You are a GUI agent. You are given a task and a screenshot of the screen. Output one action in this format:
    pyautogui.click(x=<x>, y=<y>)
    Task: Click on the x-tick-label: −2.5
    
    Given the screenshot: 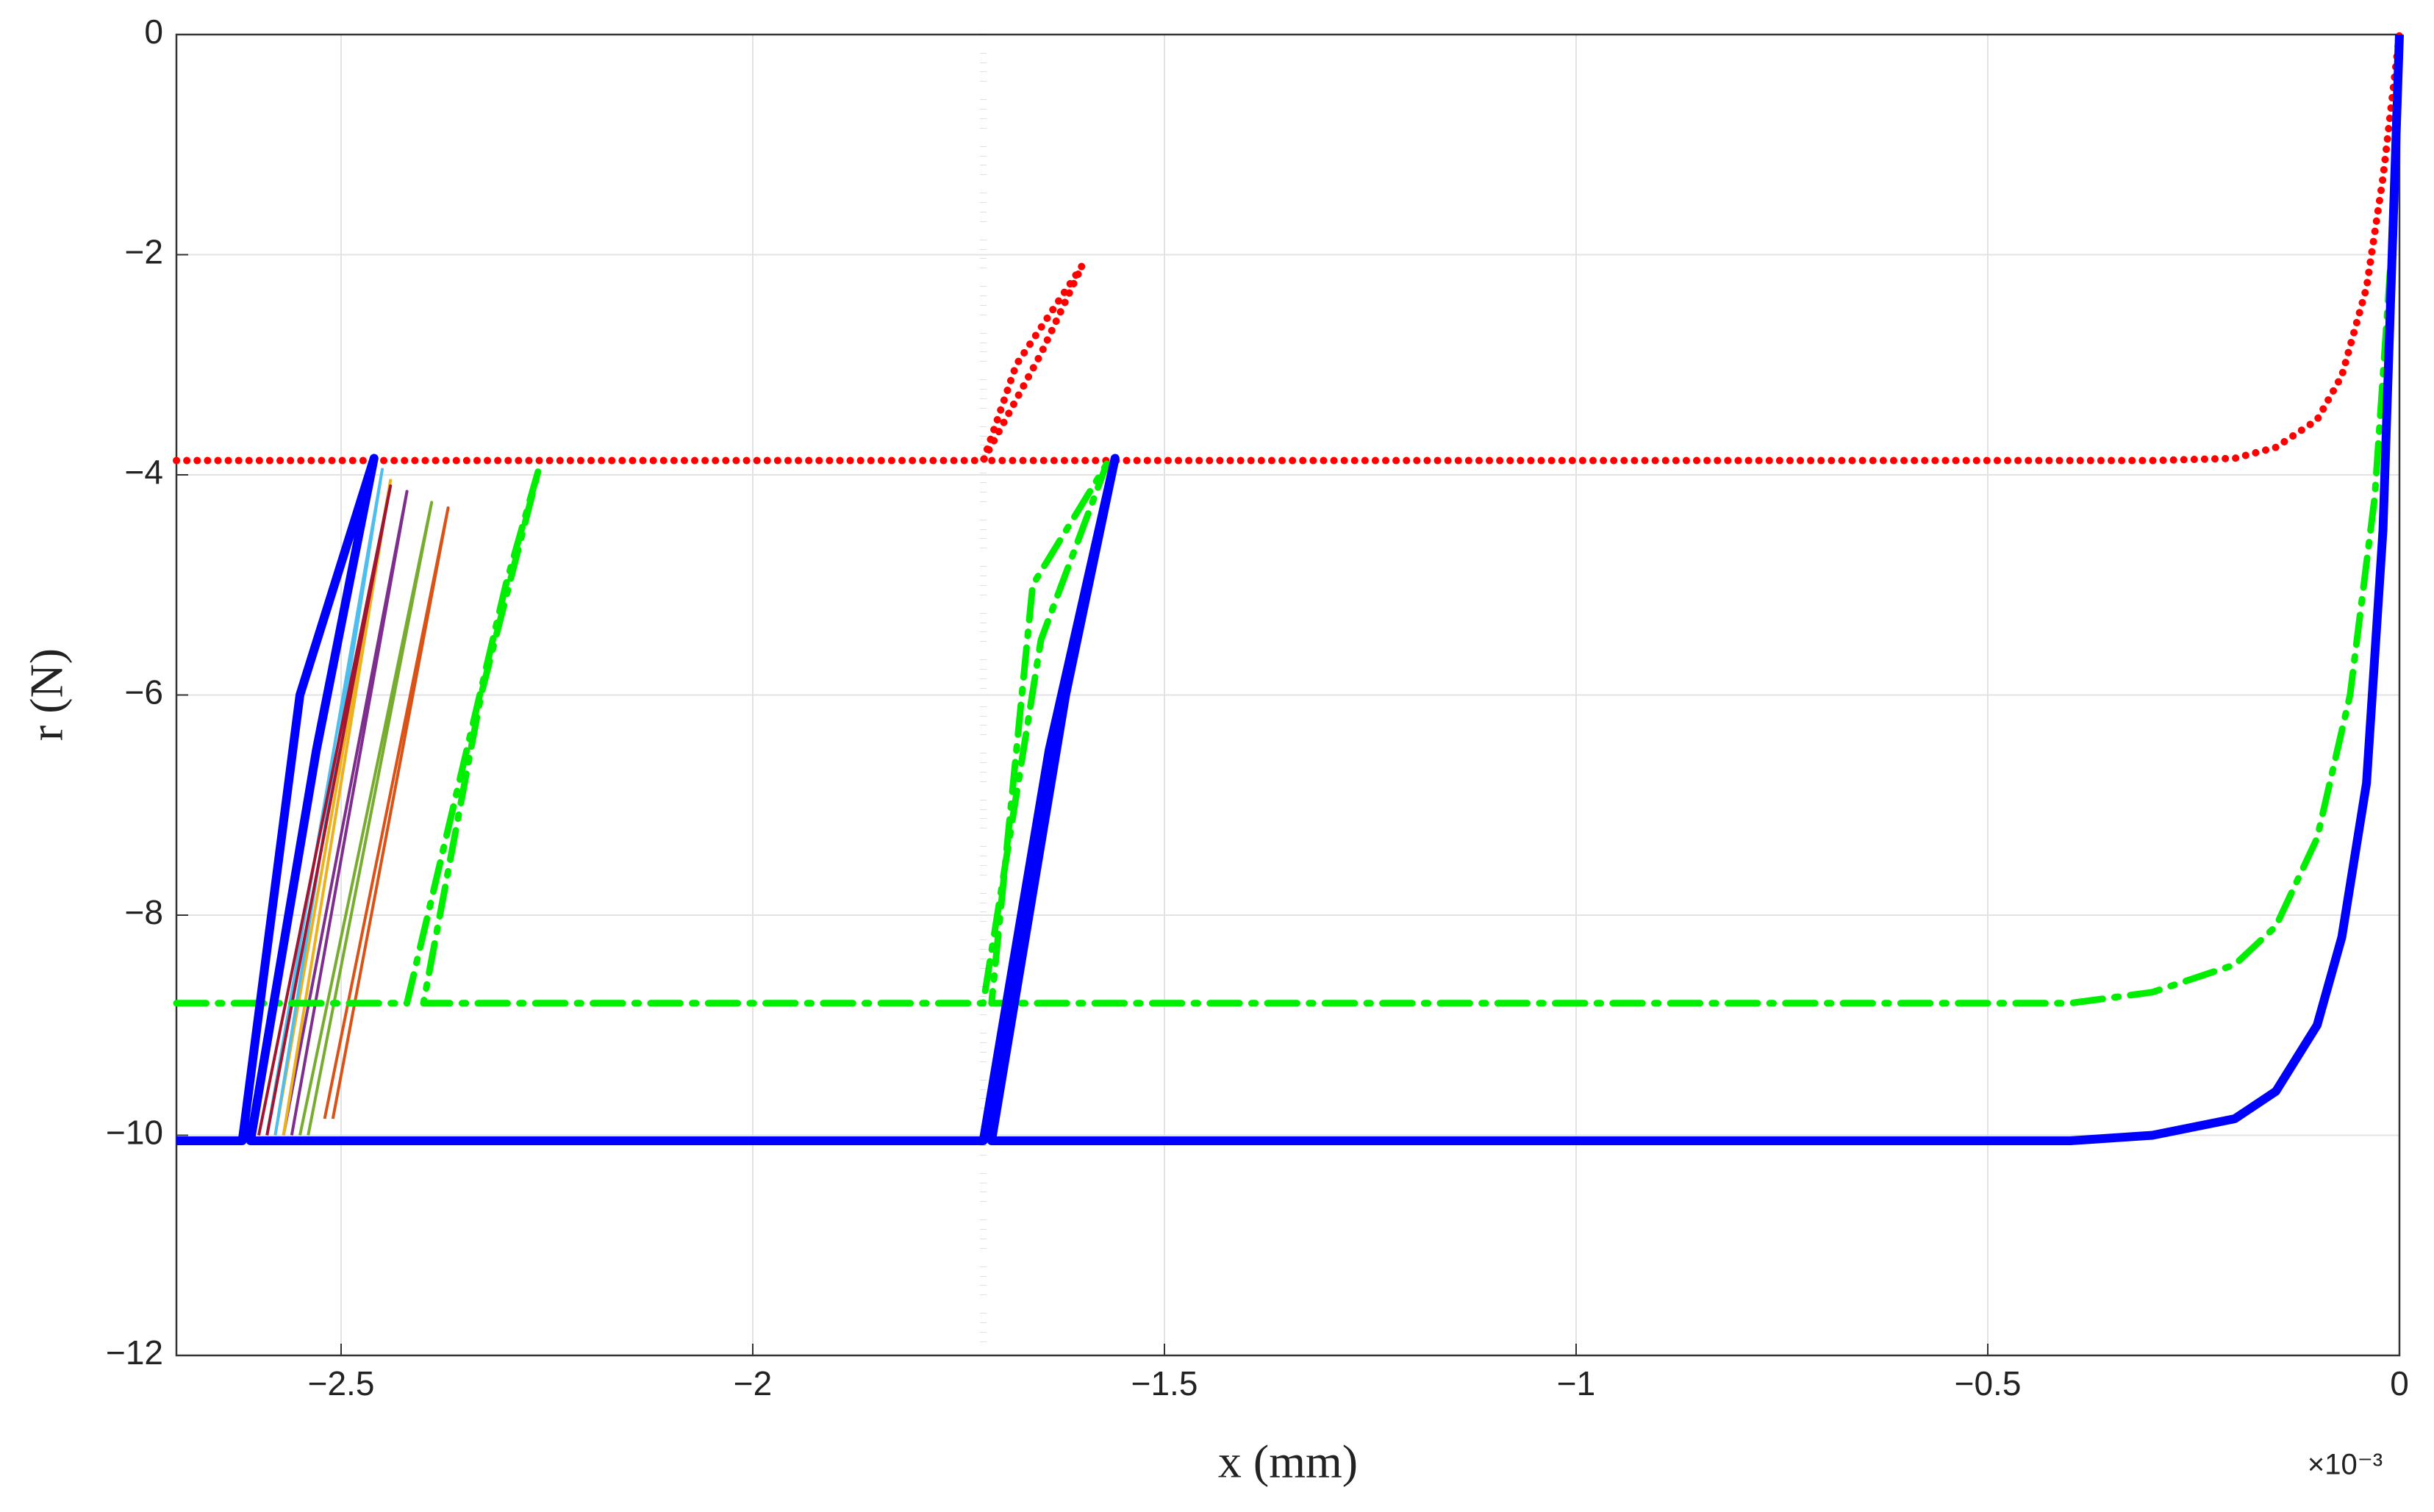 What is the action you would take?
    pyautogui.click(x=341, y=1383)
    